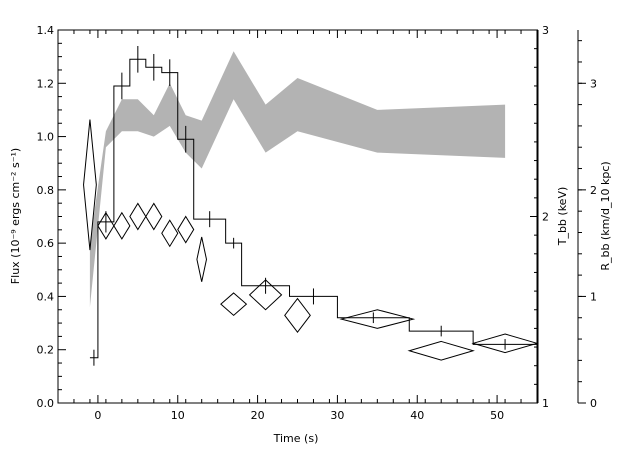 This screenshot has width=640, height=457. Describe the element at coordinates (545, 403) in the screenshot. I see `temperature-tick-label: 1` at that location.